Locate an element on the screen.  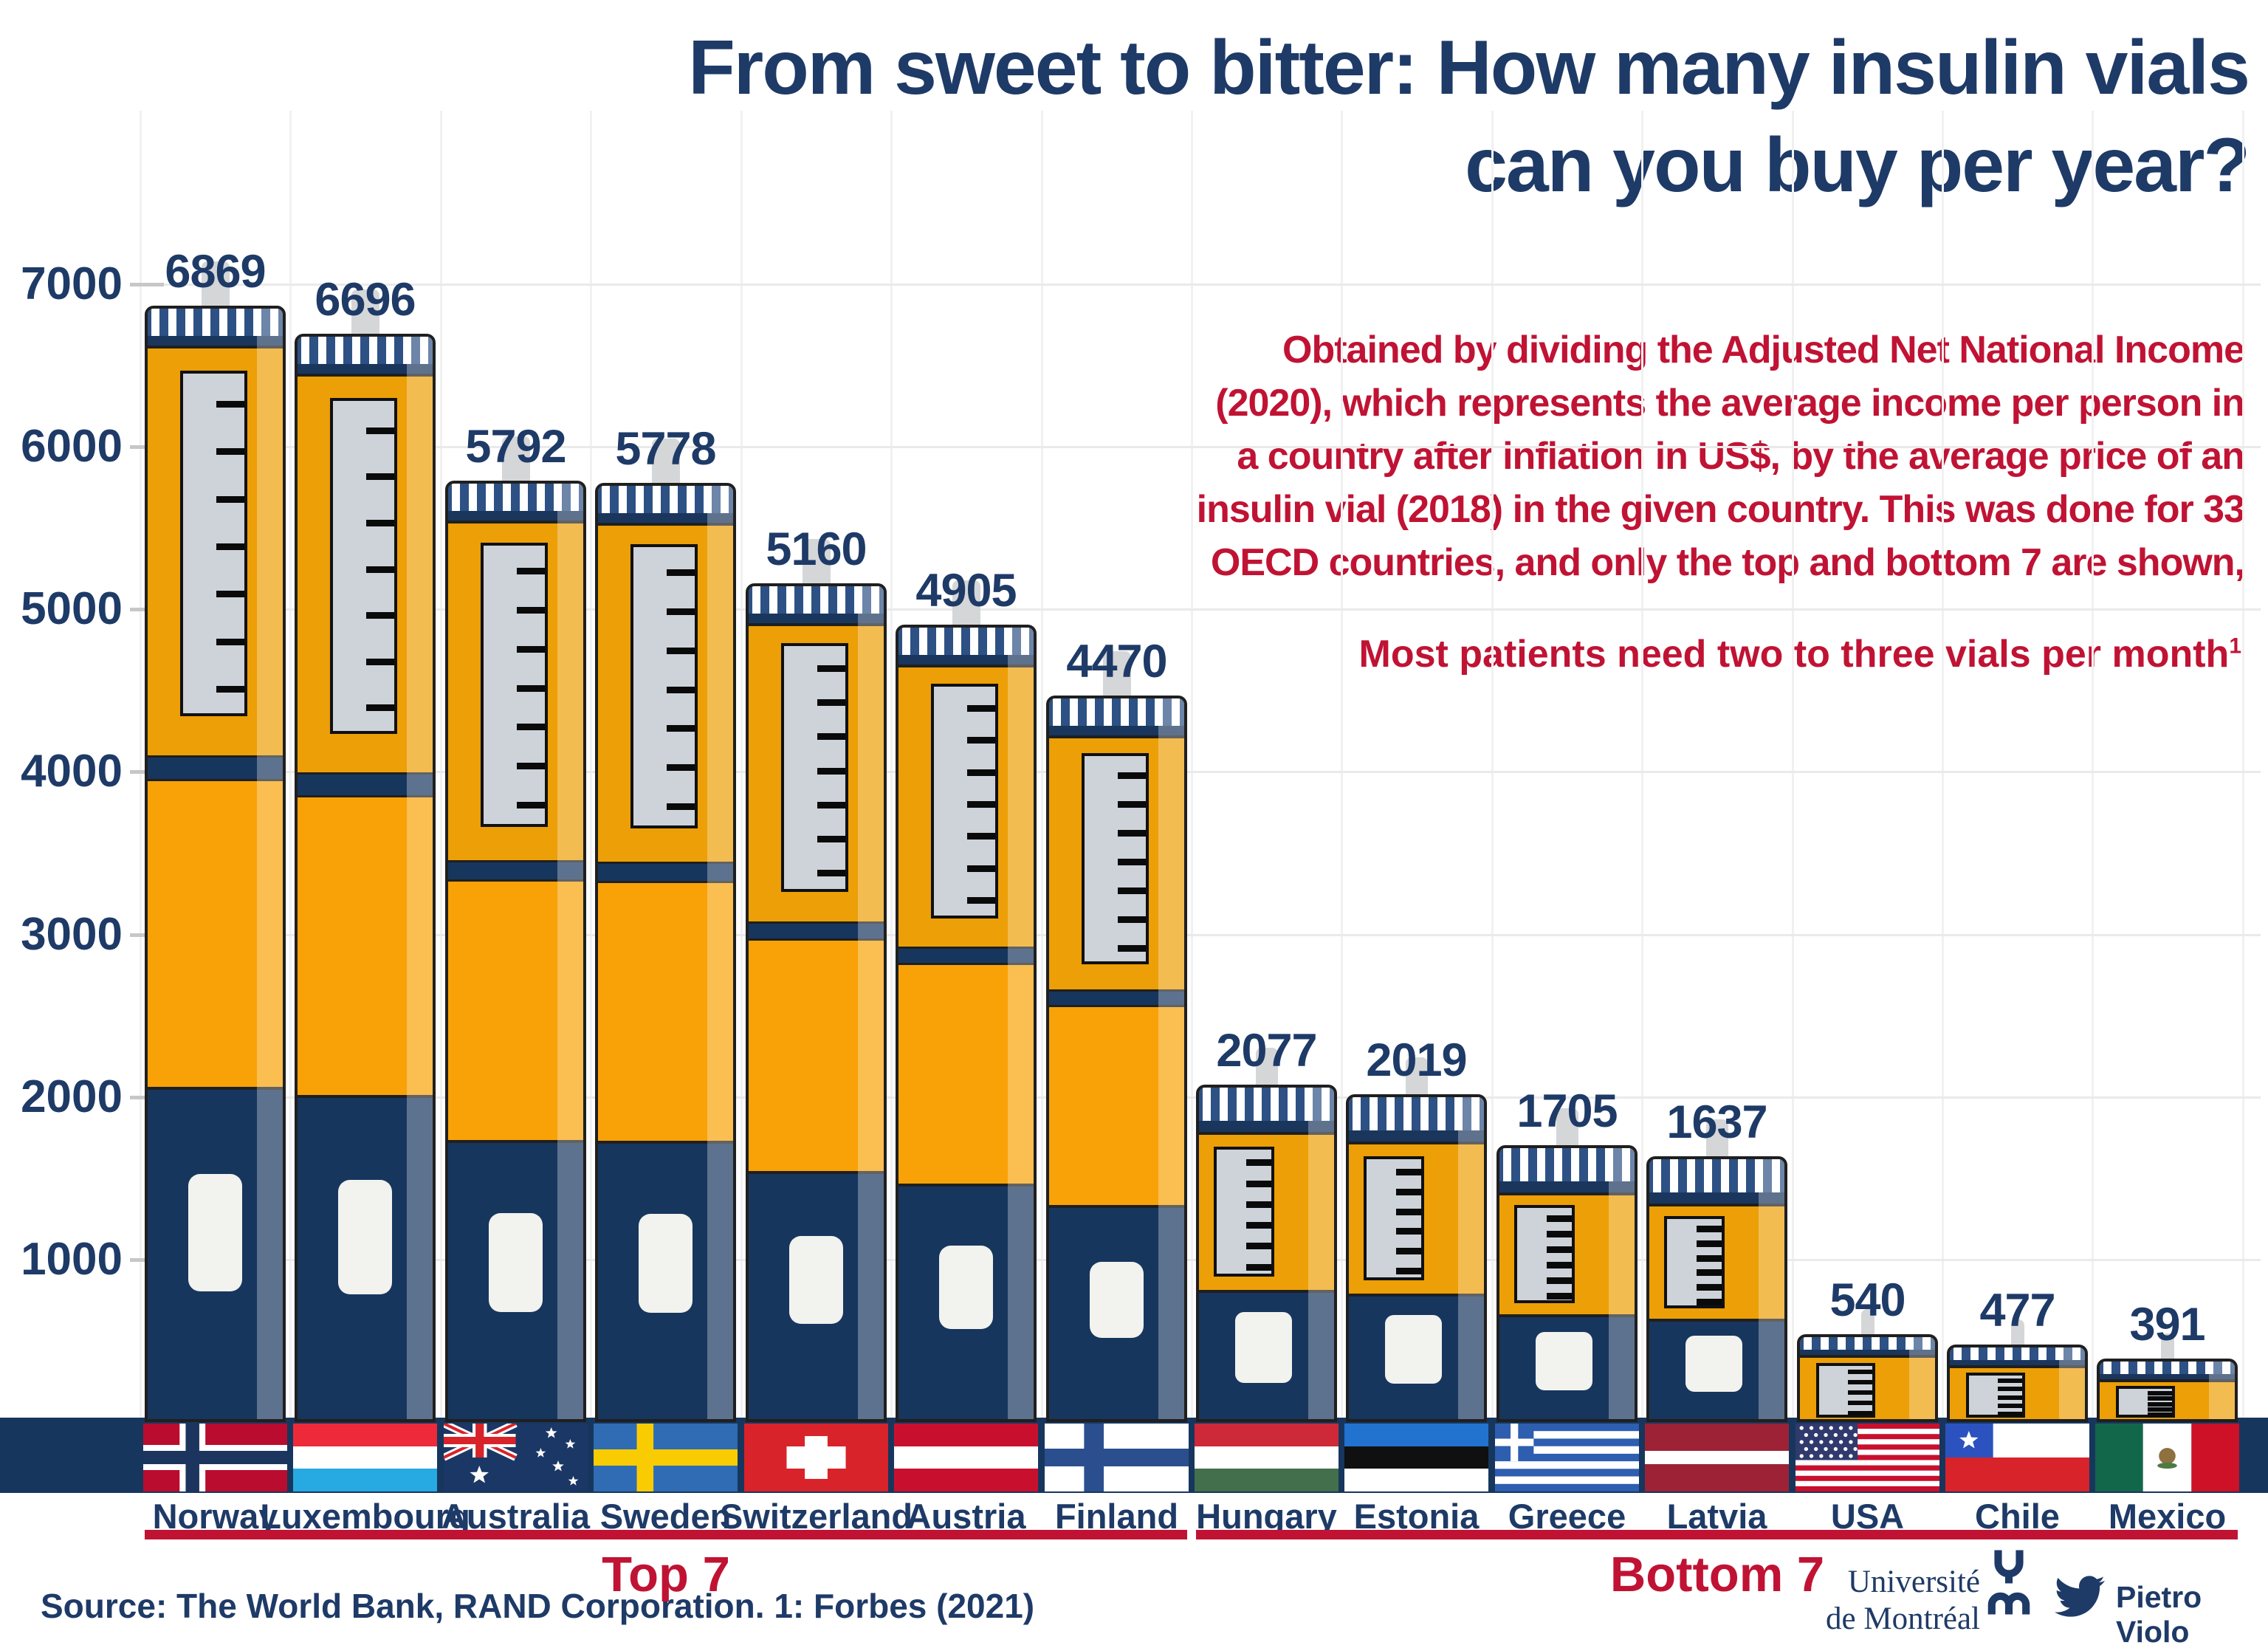
bar-value-label: 6869 is located at coordinates (215, 272).